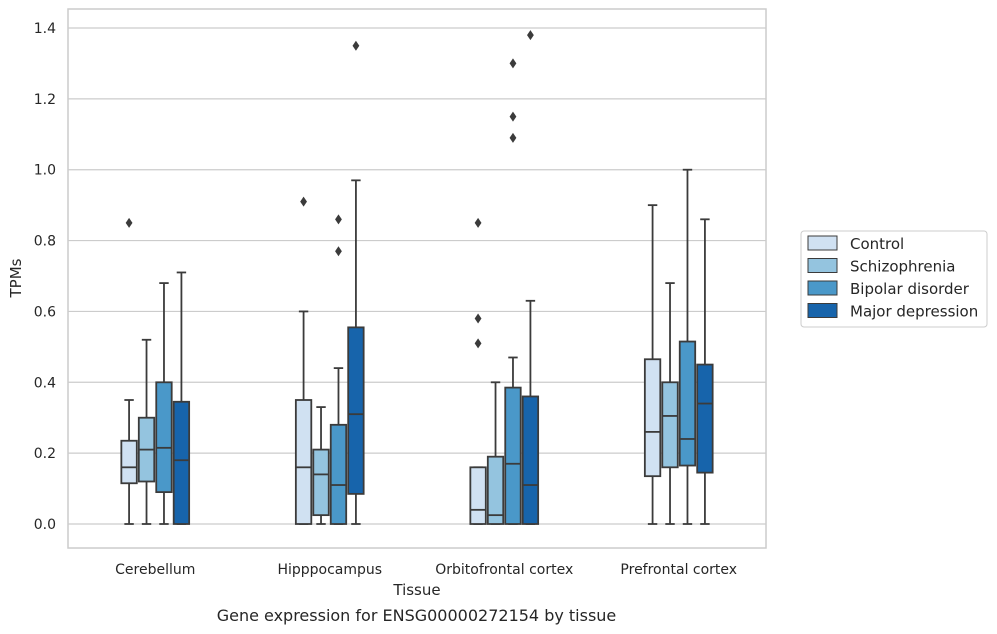 Image resolution: width=997 pixels, height=634 pixels. Describe the element at coordinates (416, 590) in the screenshot. I see `x-axis-label: Tissue` at that location.